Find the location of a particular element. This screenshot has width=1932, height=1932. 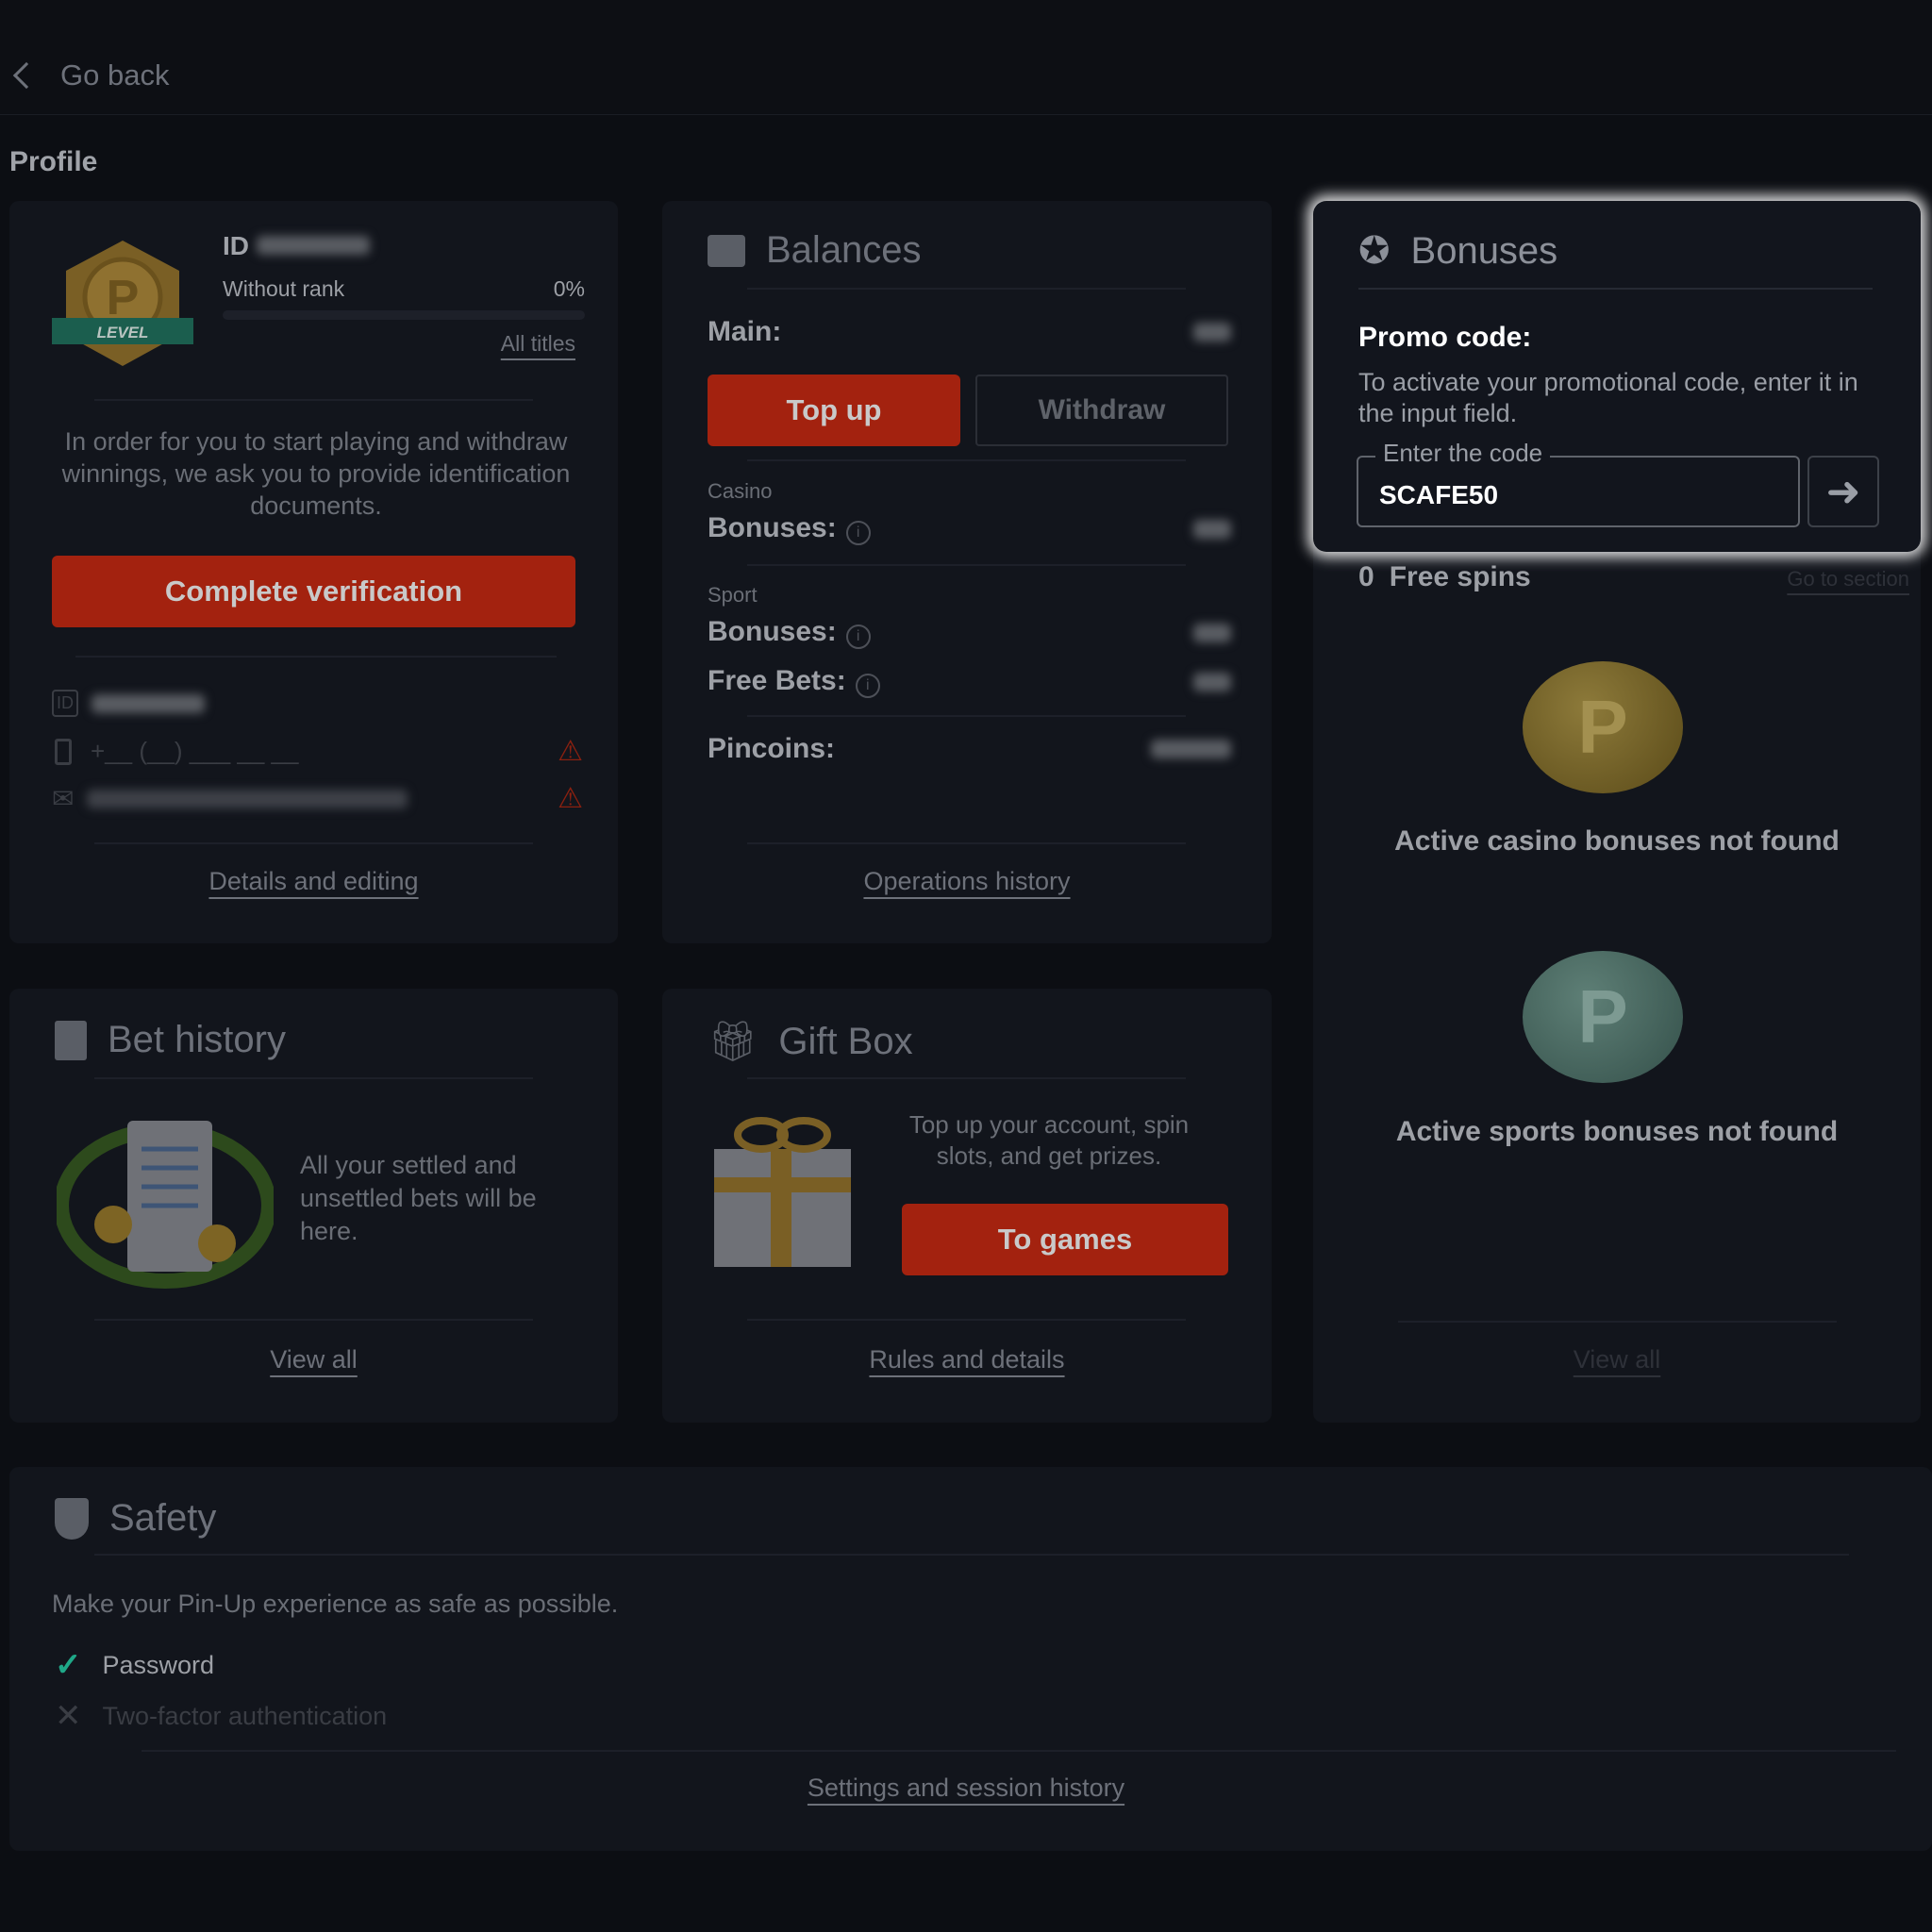

top-up-button: Top up is located at coordinates (834, 410).